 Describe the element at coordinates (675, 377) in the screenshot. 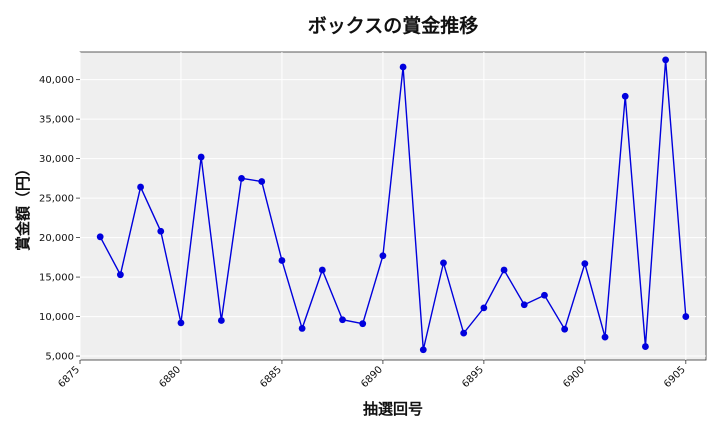

I see `x-tick-label: 6905` at that location.